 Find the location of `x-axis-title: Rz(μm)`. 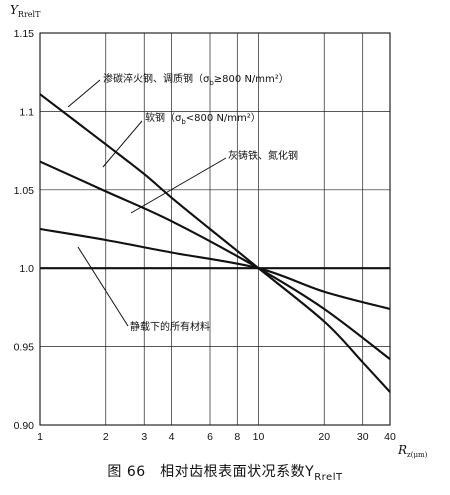

x-axis-title: Rz(μm) is located at coordinates (412, 451).